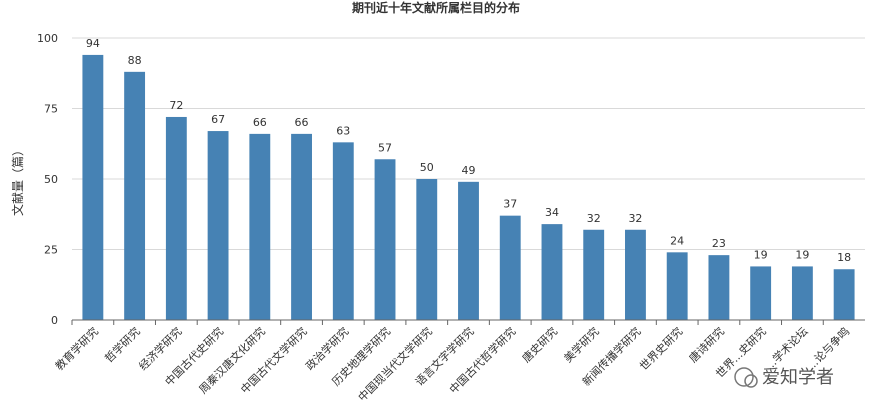 This screenshot has height=413, width=873. What do you see at coordinates (677, 240) in the screenshot?
I see `data-label: 24` at bounding box center [677, 240].